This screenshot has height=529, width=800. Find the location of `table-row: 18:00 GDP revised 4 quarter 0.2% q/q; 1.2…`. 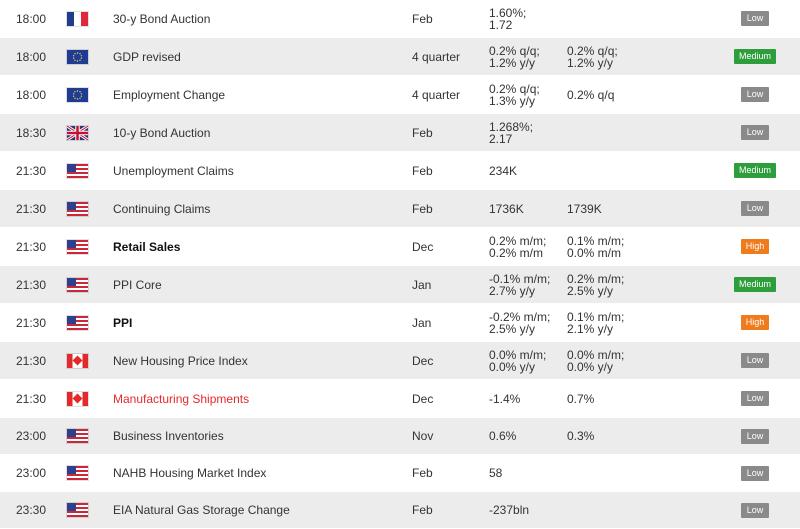

table-row: 18:00 GDP revised 4 quarter 0.2% q/q; 1.2… is located at coordinates (400, 57).